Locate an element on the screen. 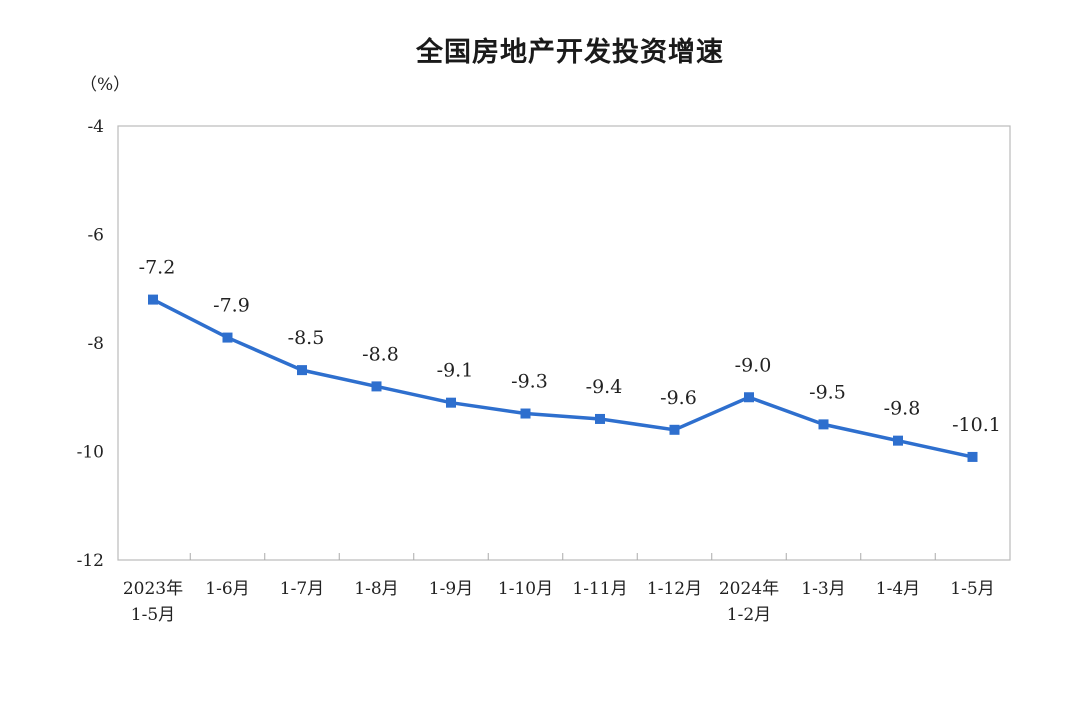 The image size is (1080, 711). x-tick-label: 2023年 is located at coordinates (153, 589).